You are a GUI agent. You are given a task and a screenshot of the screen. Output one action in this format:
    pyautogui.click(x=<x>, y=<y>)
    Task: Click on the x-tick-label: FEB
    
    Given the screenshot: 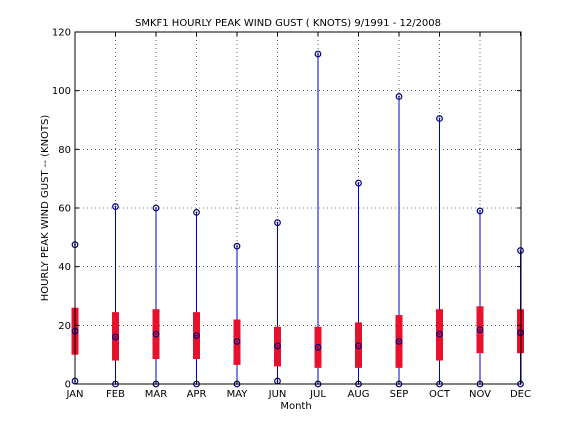 What is the action you would take?
    pyautogui.click(x=115, y=394)
    